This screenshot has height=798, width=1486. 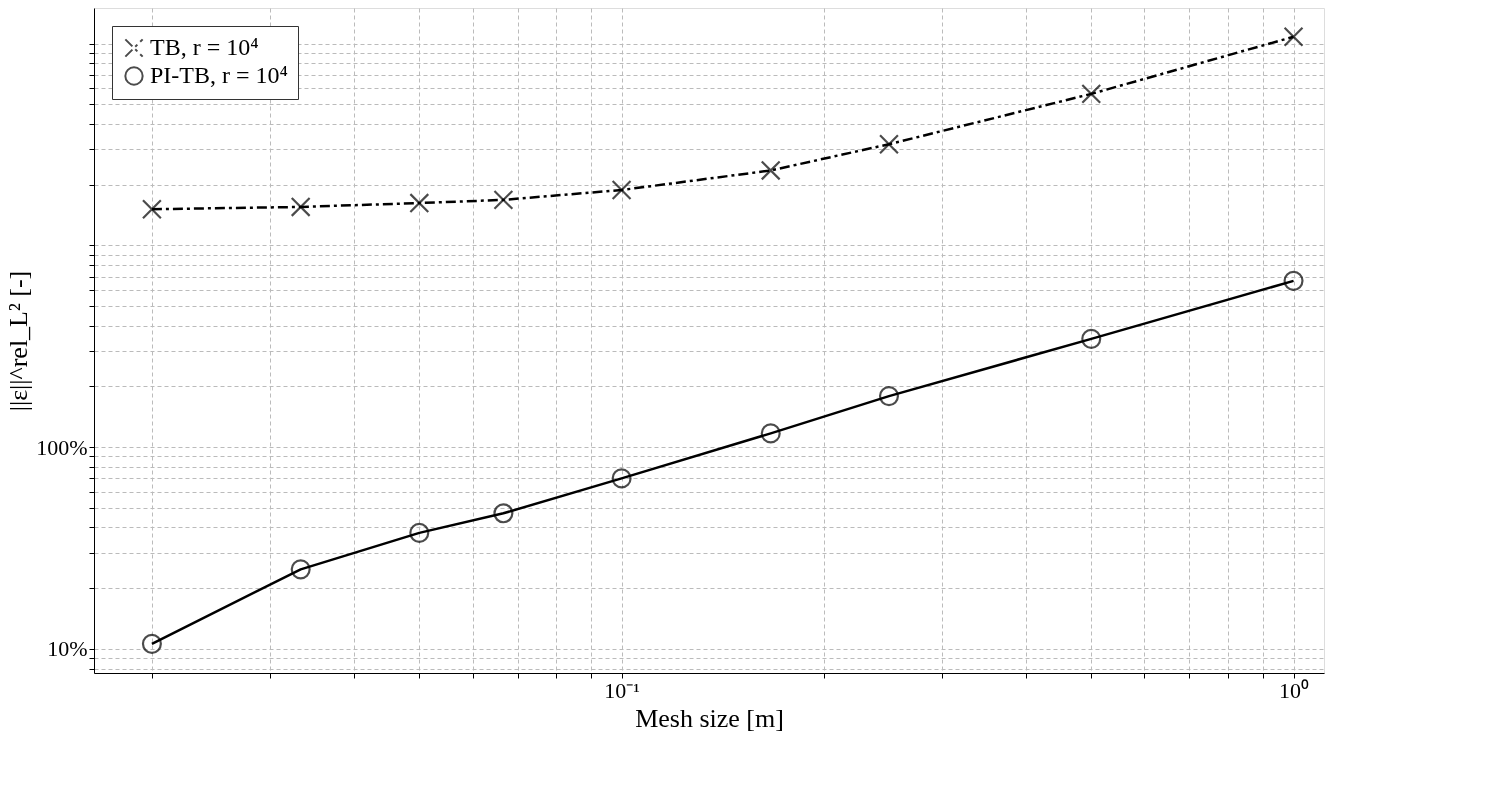 What do you see at coordinates (204, 47) in the screenshot?
I see `legend-label: TB, r = 10⁴` at bounding box center [204, 47].